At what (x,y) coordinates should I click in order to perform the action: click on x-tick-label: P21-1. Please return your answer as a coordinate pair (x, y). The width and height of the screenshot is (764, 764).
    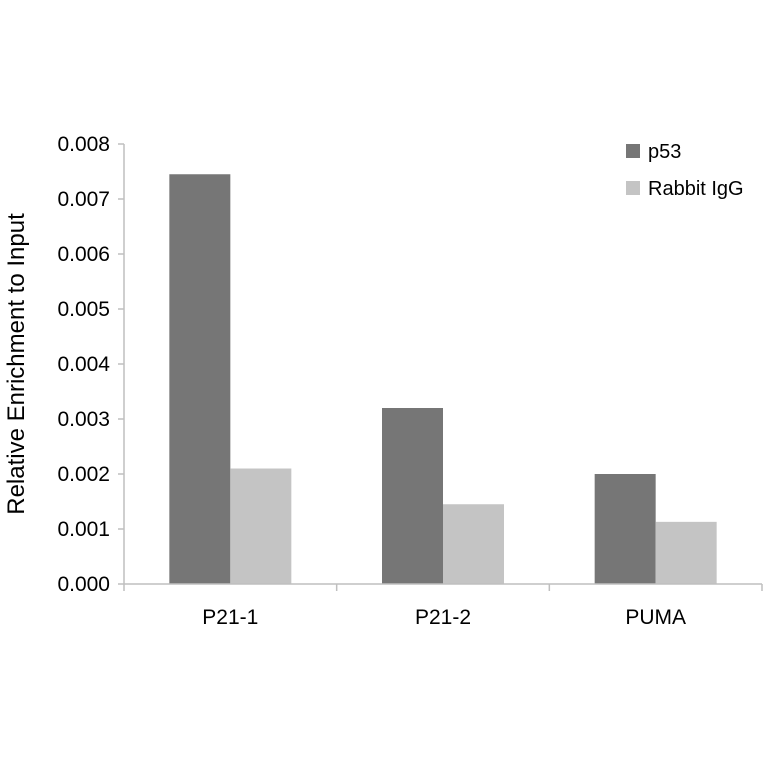
    Looking at the image, I should click on (230, 617).